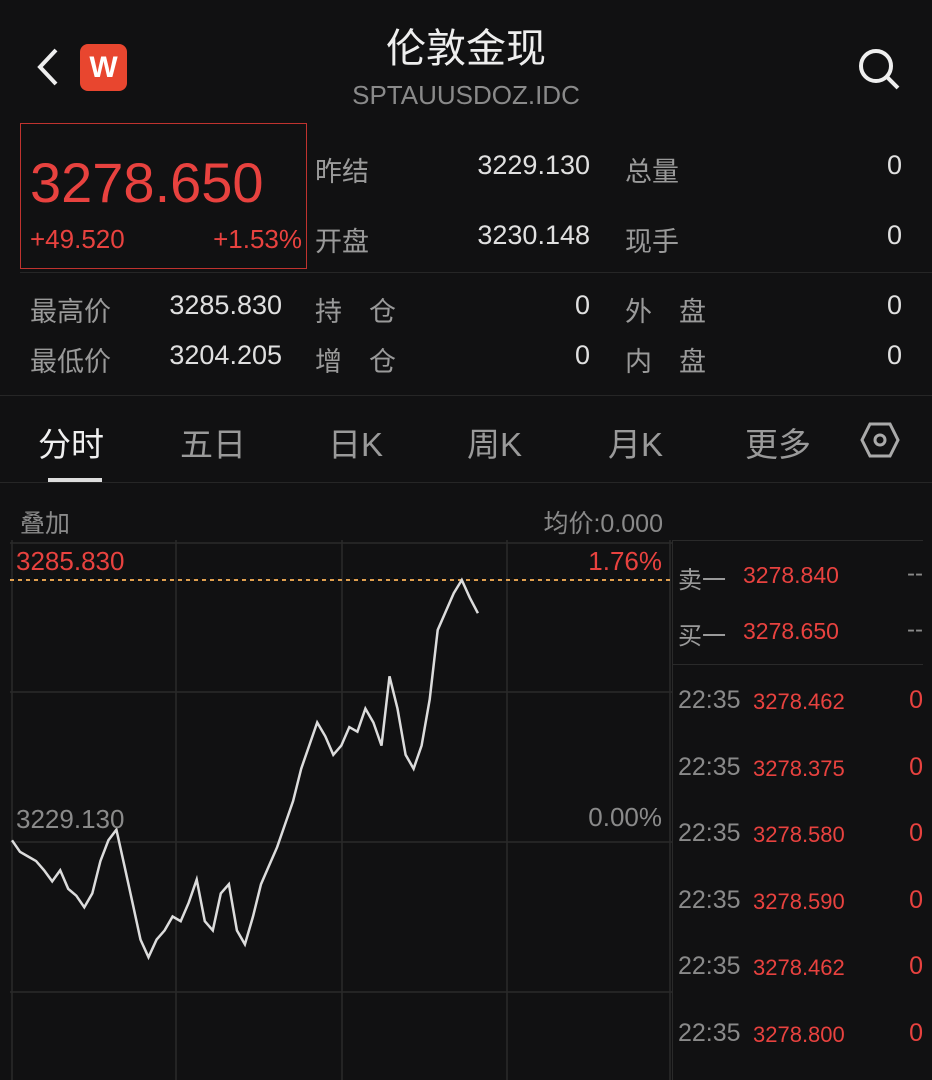  I want to click on trade-price: 3278.800, so click(799, 1034).